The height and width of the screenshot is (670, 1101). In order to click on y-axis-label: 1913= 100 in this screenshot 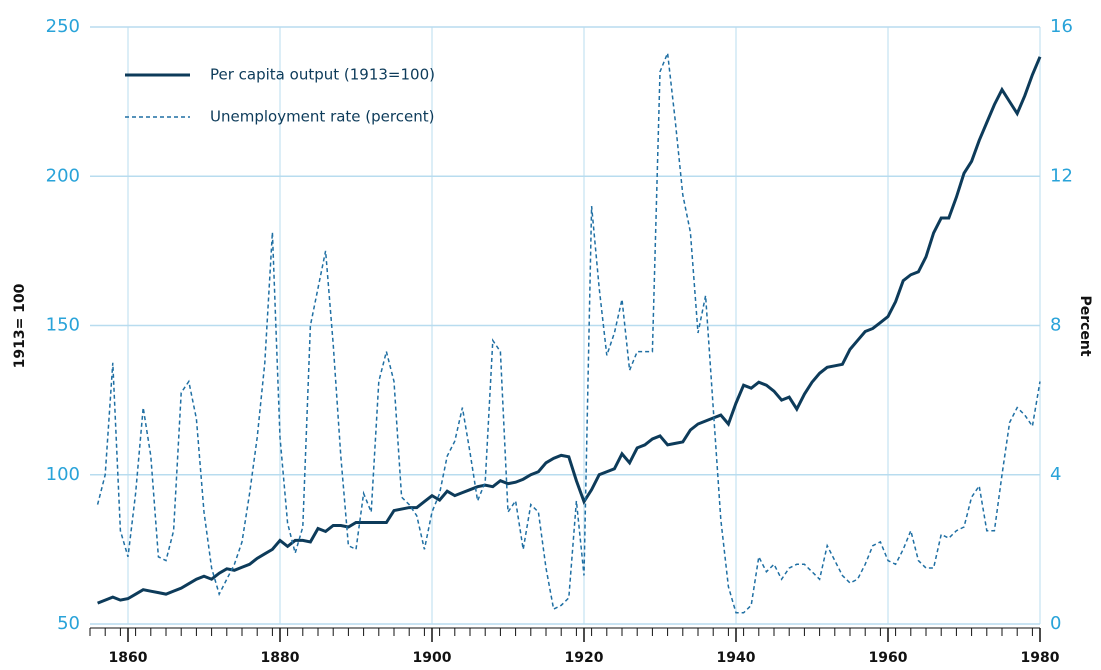, I will do `click(20, 325)`.